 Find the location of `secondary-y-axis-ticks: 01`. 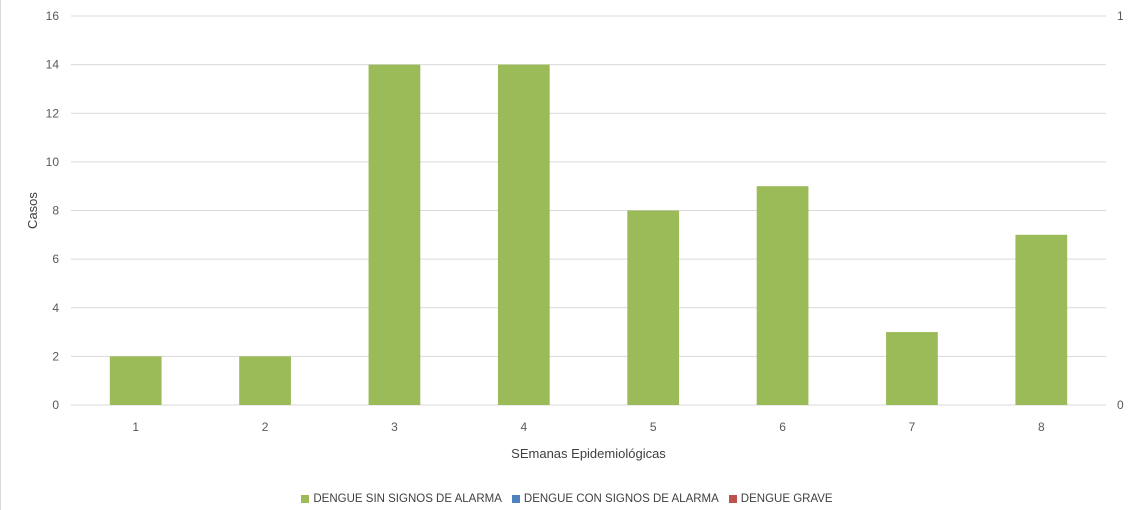

secondary-y-axis-ticks: 01 is located at coordinates (1120, 210).